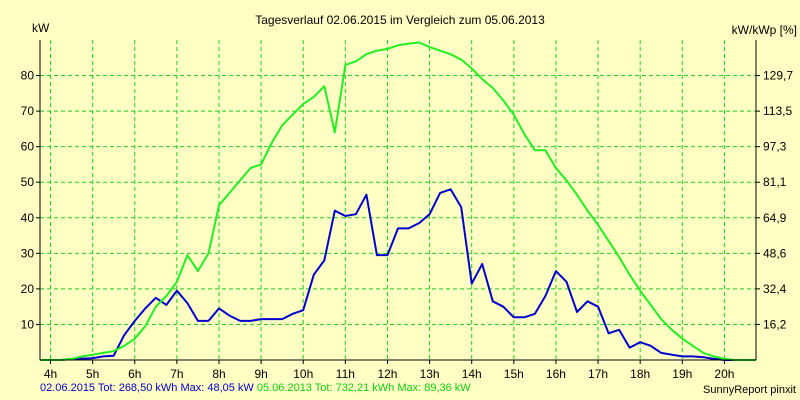 The height and width of the screenshot is (400, 800). Describe the element at coordinates (147, 388) in the screenshot. I see `legend-blue-text: 02.06.2015 Tot: 268,50 kWh Max: 48,05 kW` at that location.